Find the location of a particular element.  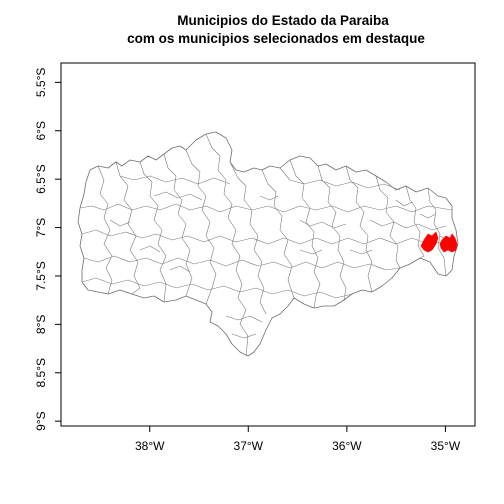

y-axis: 5.5°S 6°S 6.5°S 7°S 7.5°S 8°S 8.5°S 9°S is located at coordinates (47, 249).